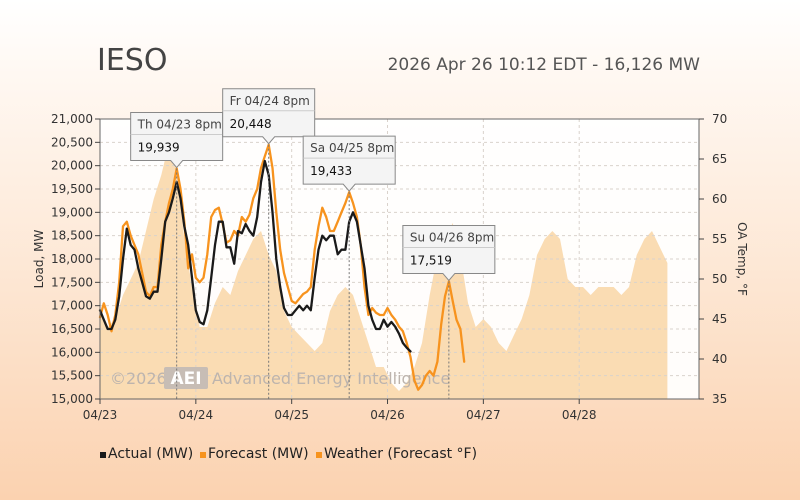 Image resolution: width=800 pixels, height=500 pixels. I want to click on chart-title: IESO, so click(132, 60).